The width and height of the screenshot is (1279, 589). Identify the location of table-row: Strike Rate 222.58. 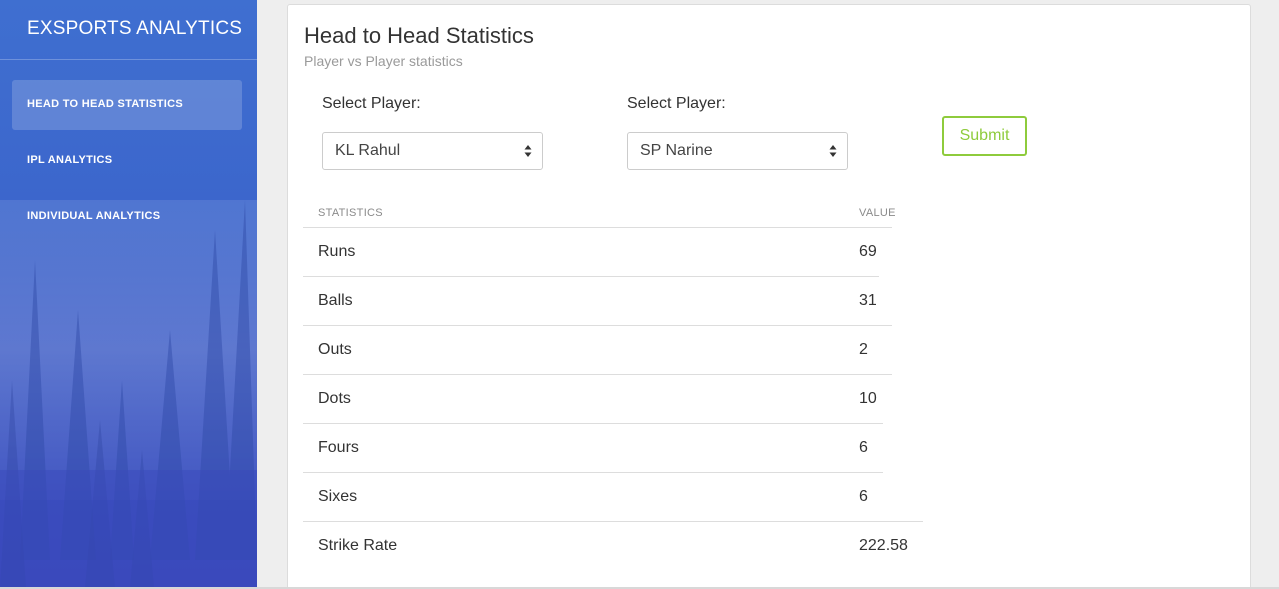
(613, 545).